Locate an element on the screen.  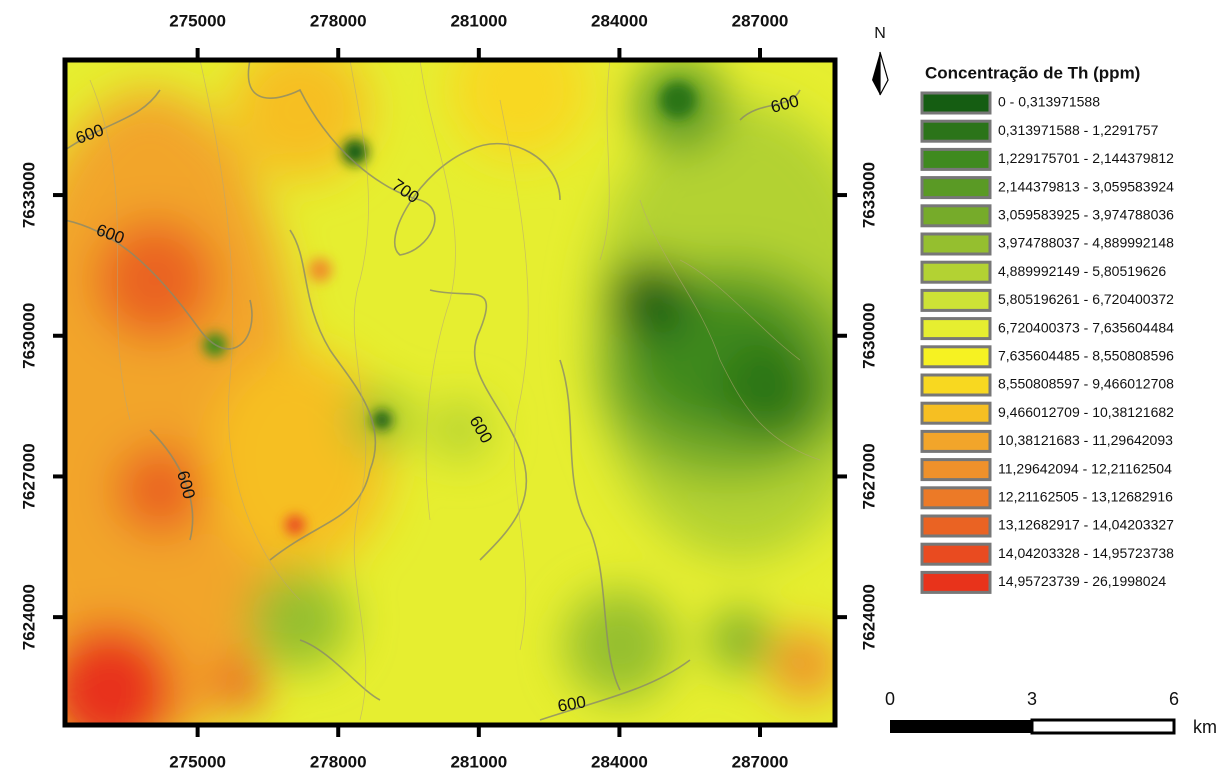
x-tick-label-bottom: 275000 is located at coordinates (197, 761).